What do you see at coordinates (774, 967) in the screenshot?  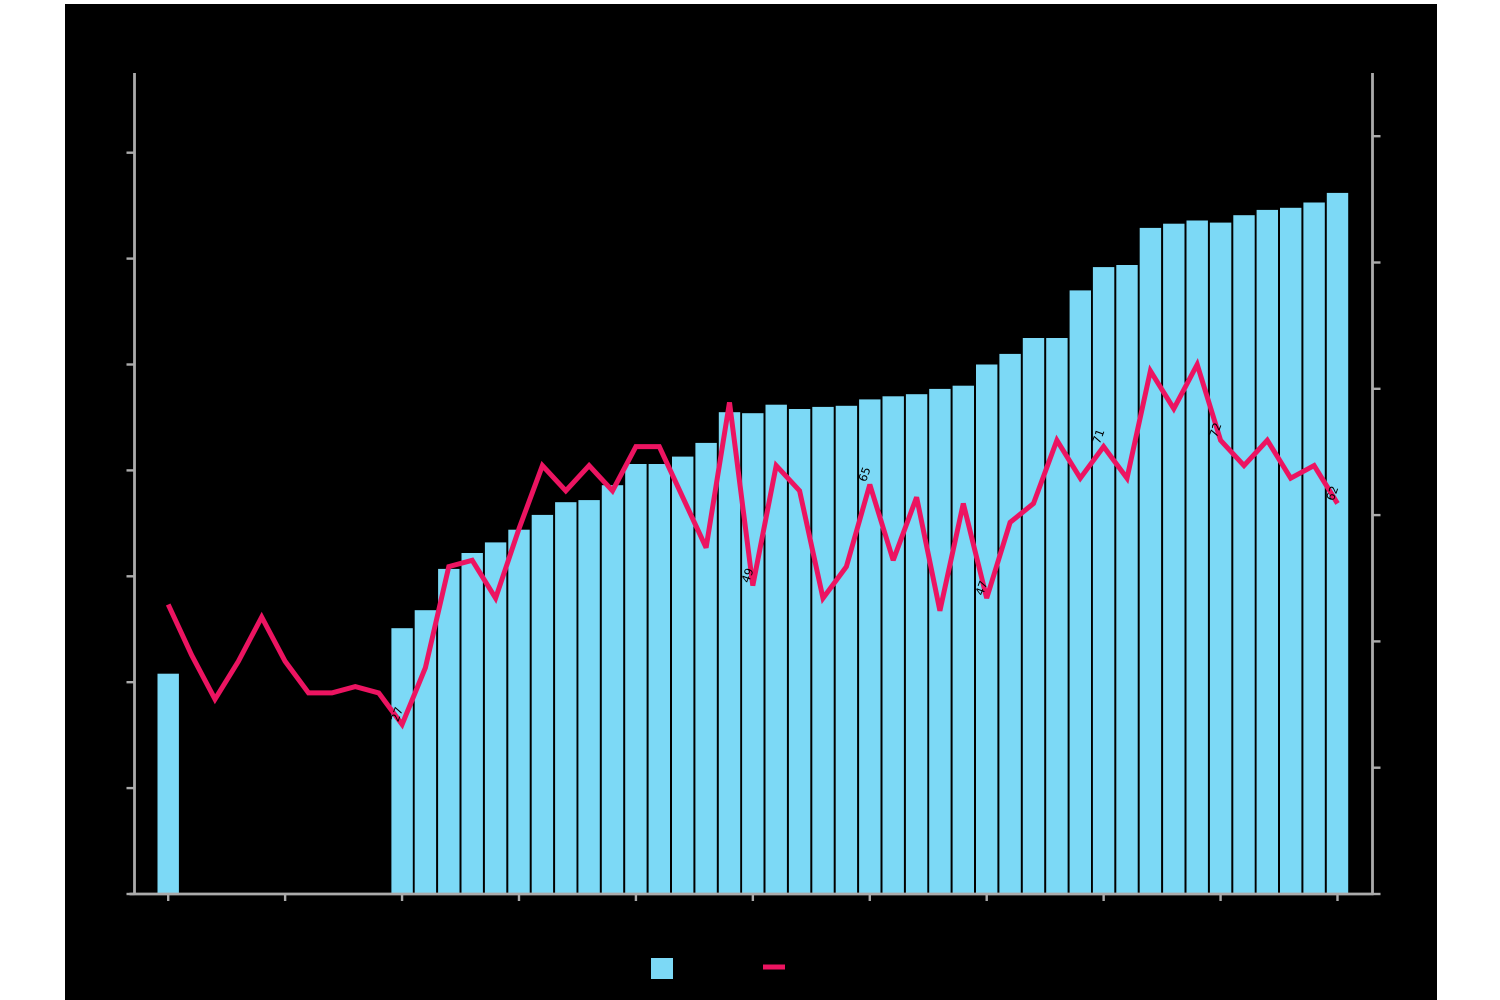 I see `legend-line-swatch` at bounding box center [774, 967].